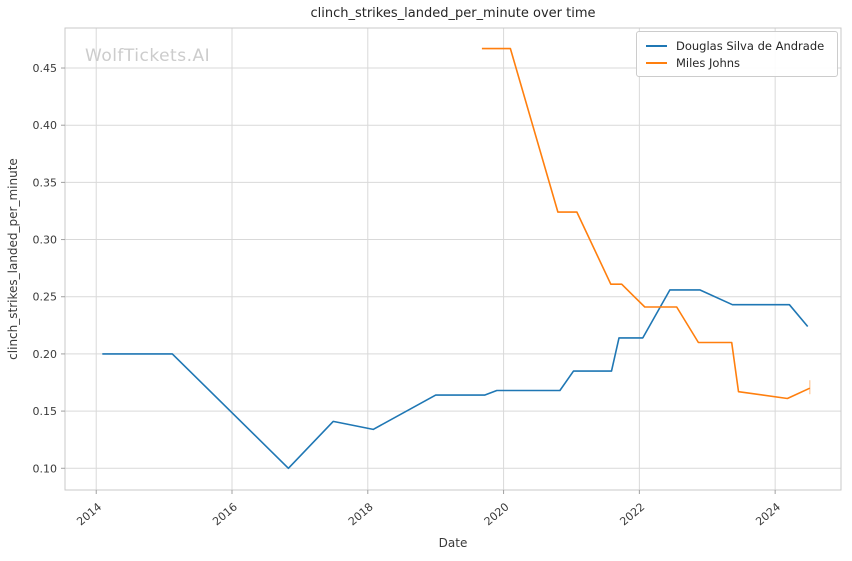  What do you see at coordinates (45, 240) in the screenshot?
I see `y-tick-label: 0.30` at bounding box center [45, 240].